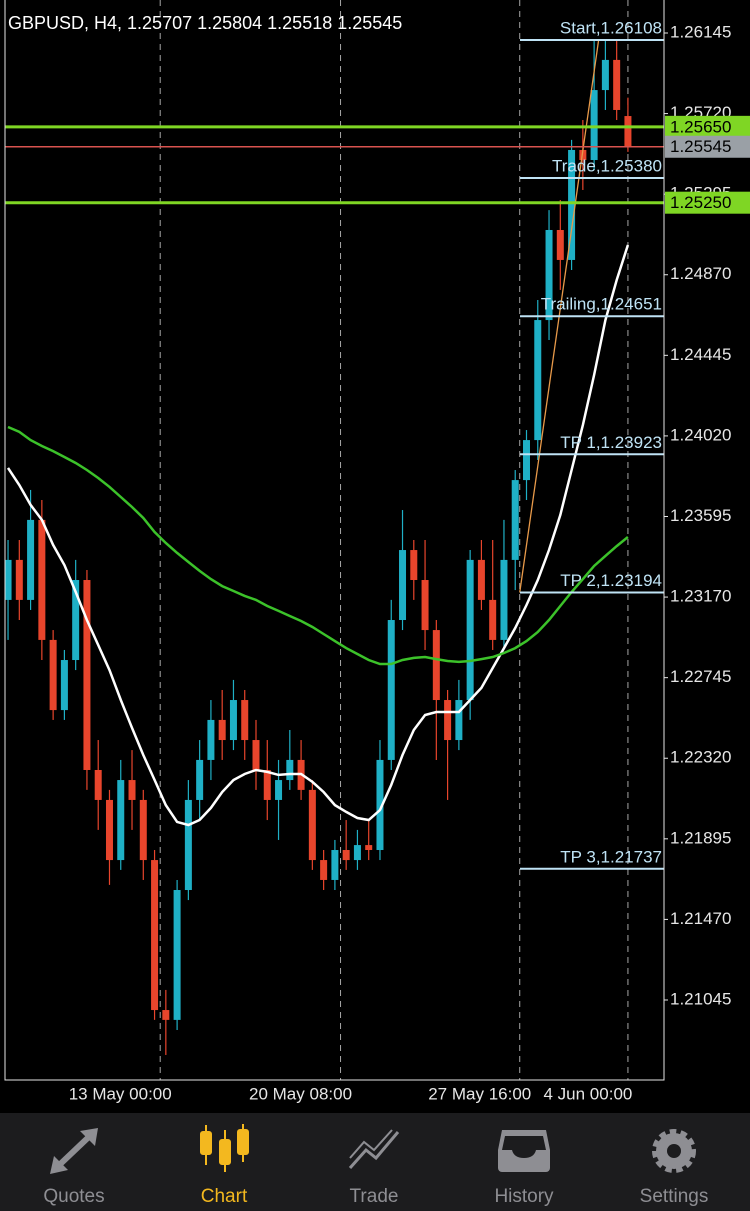  Describe the element at coordinates (700, 202) in the screenshot. I see `price-box-label: 1.25250` at that location.